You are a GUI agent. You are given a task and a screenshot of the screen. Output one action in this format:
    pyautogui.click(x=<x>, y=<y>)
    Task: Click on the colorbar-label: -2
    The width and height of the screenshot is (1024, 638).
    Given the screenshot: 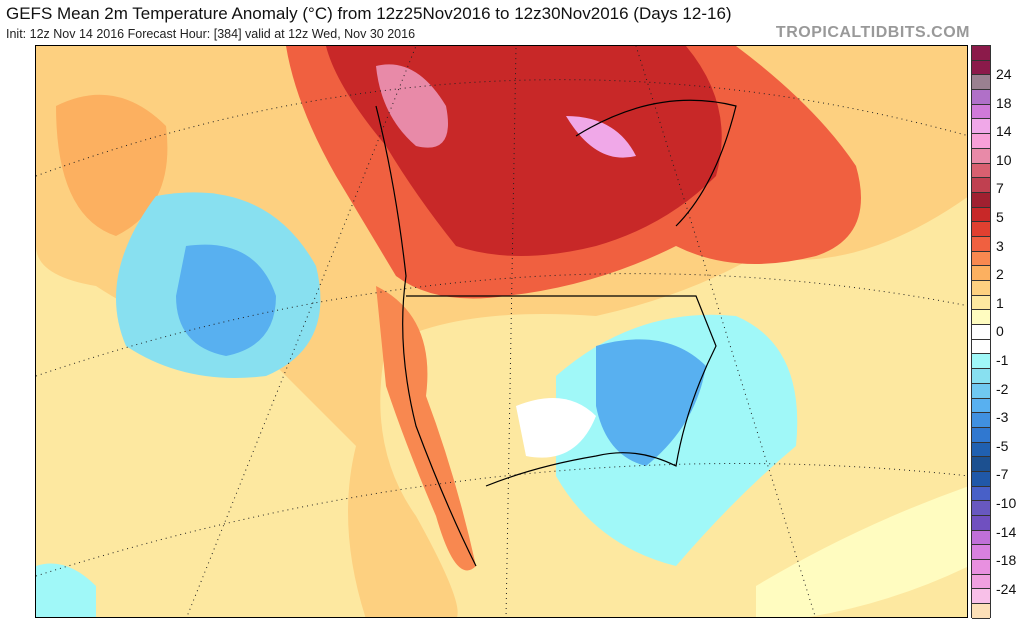 What is the action you would take?
    pyautogui.click(x=1002, y=388)
    